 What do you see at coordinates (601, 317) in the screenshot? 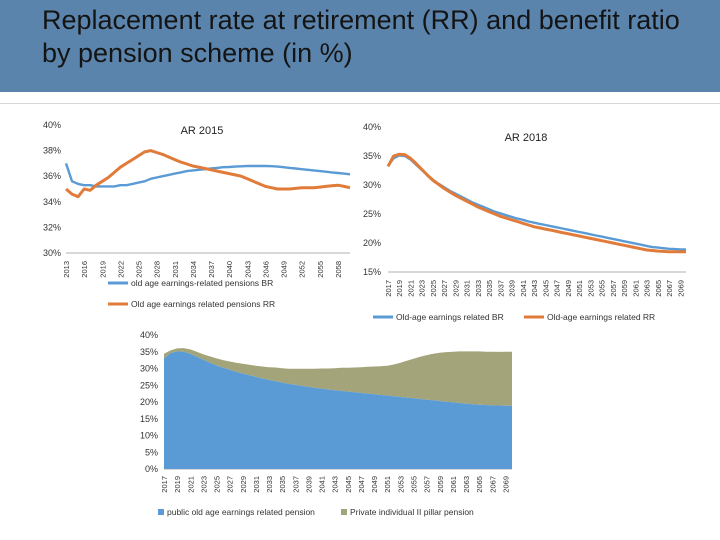
I see `legend-label: Old-age earnings related RR` at bounding box center [601, 317].